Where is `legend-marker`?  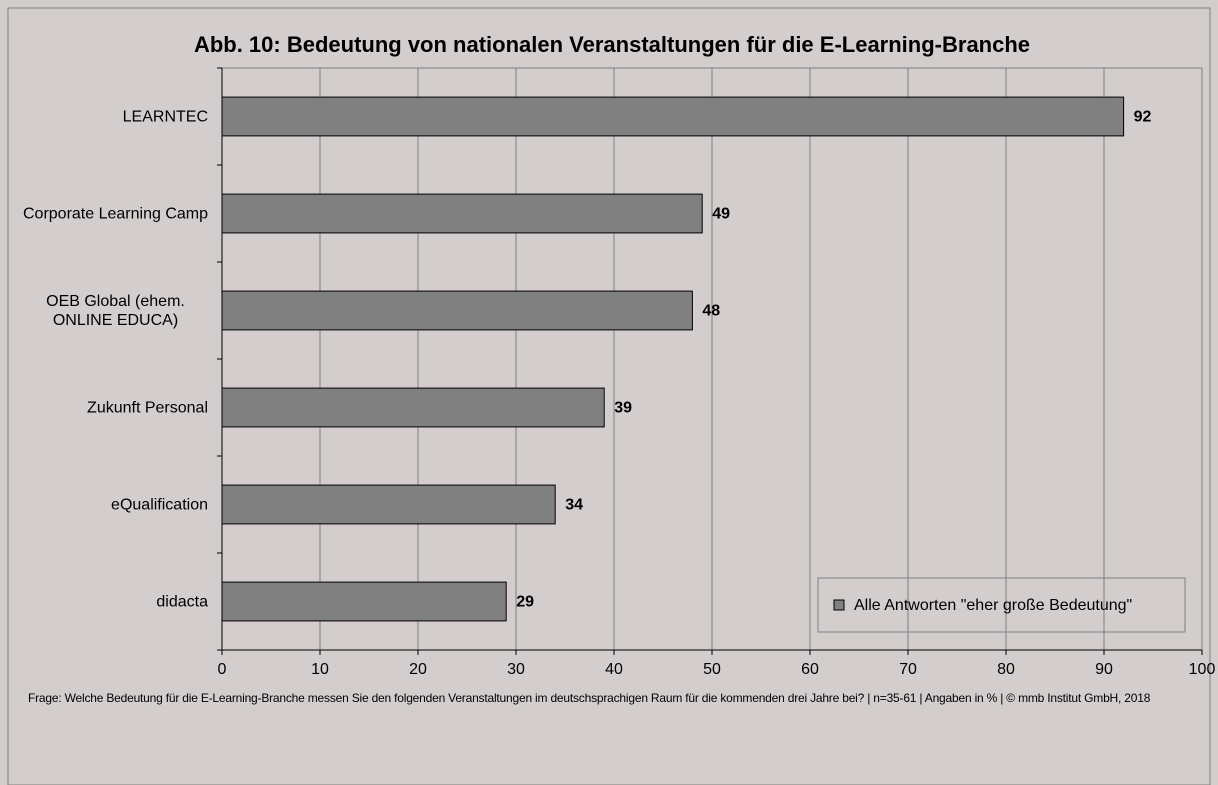 legend-marker is located at coordinates (839, 605).